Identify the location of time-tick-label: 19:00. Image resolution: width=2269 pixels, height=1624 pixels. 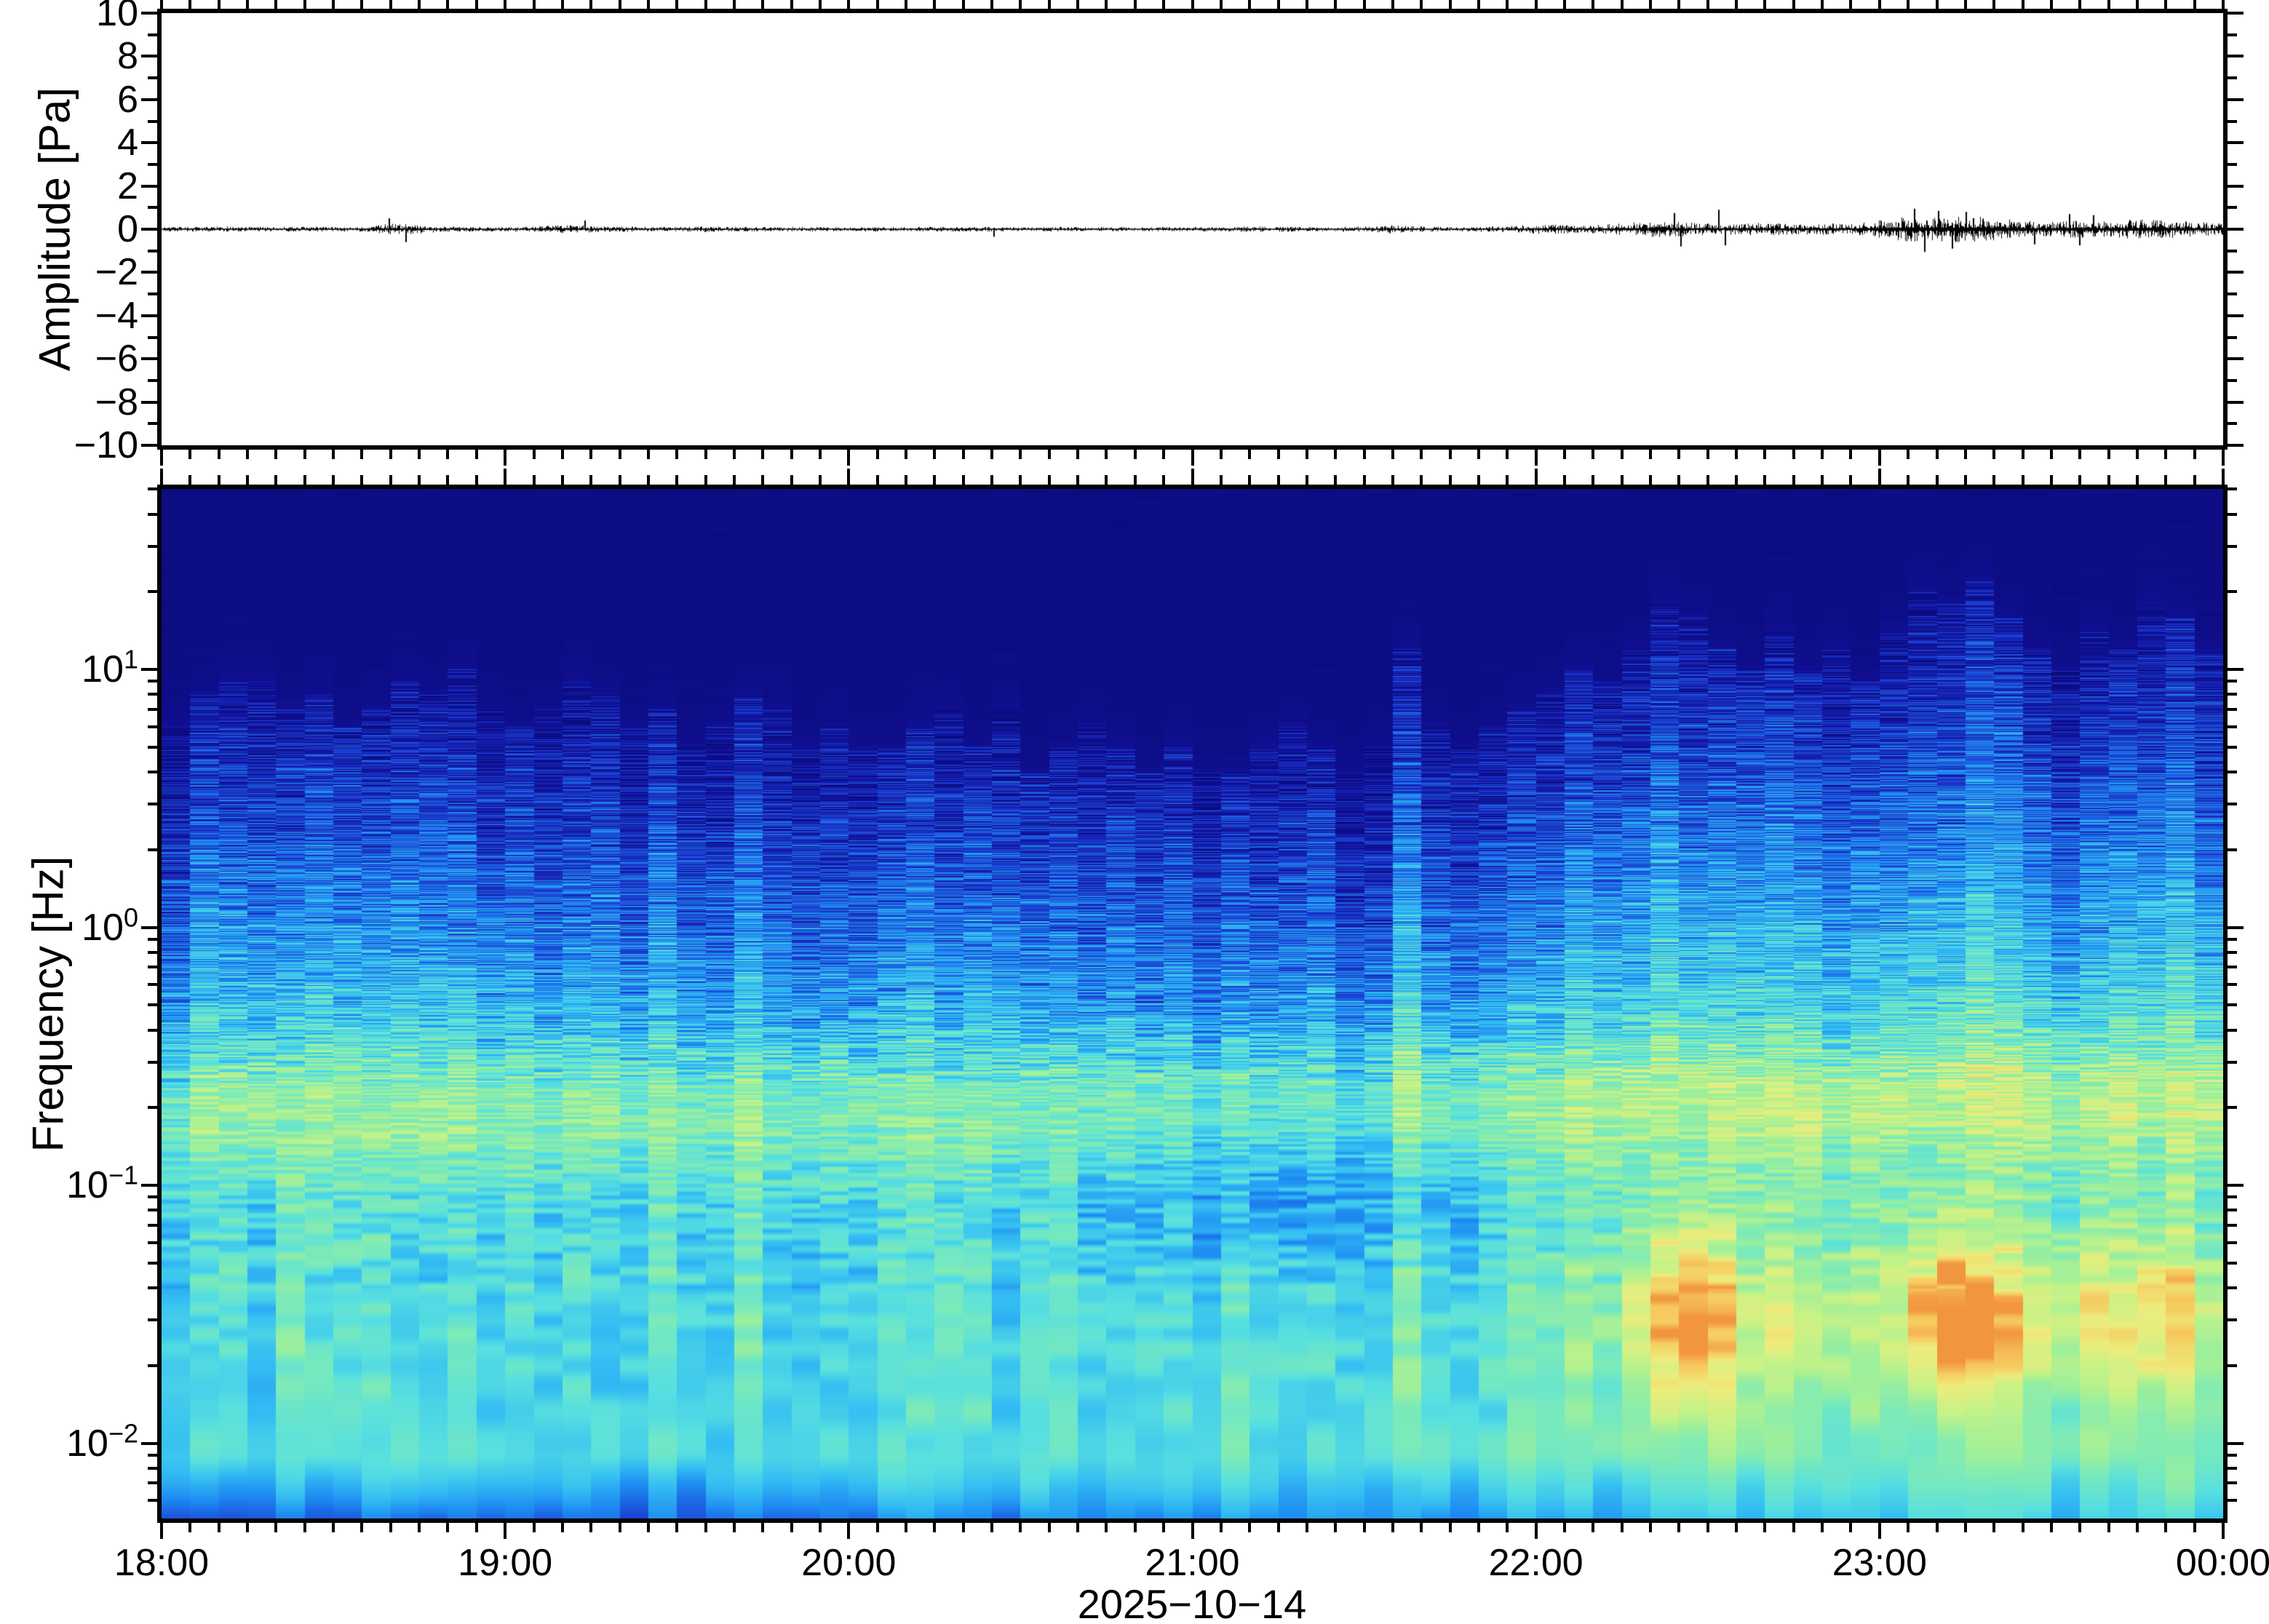
(506, 1563).